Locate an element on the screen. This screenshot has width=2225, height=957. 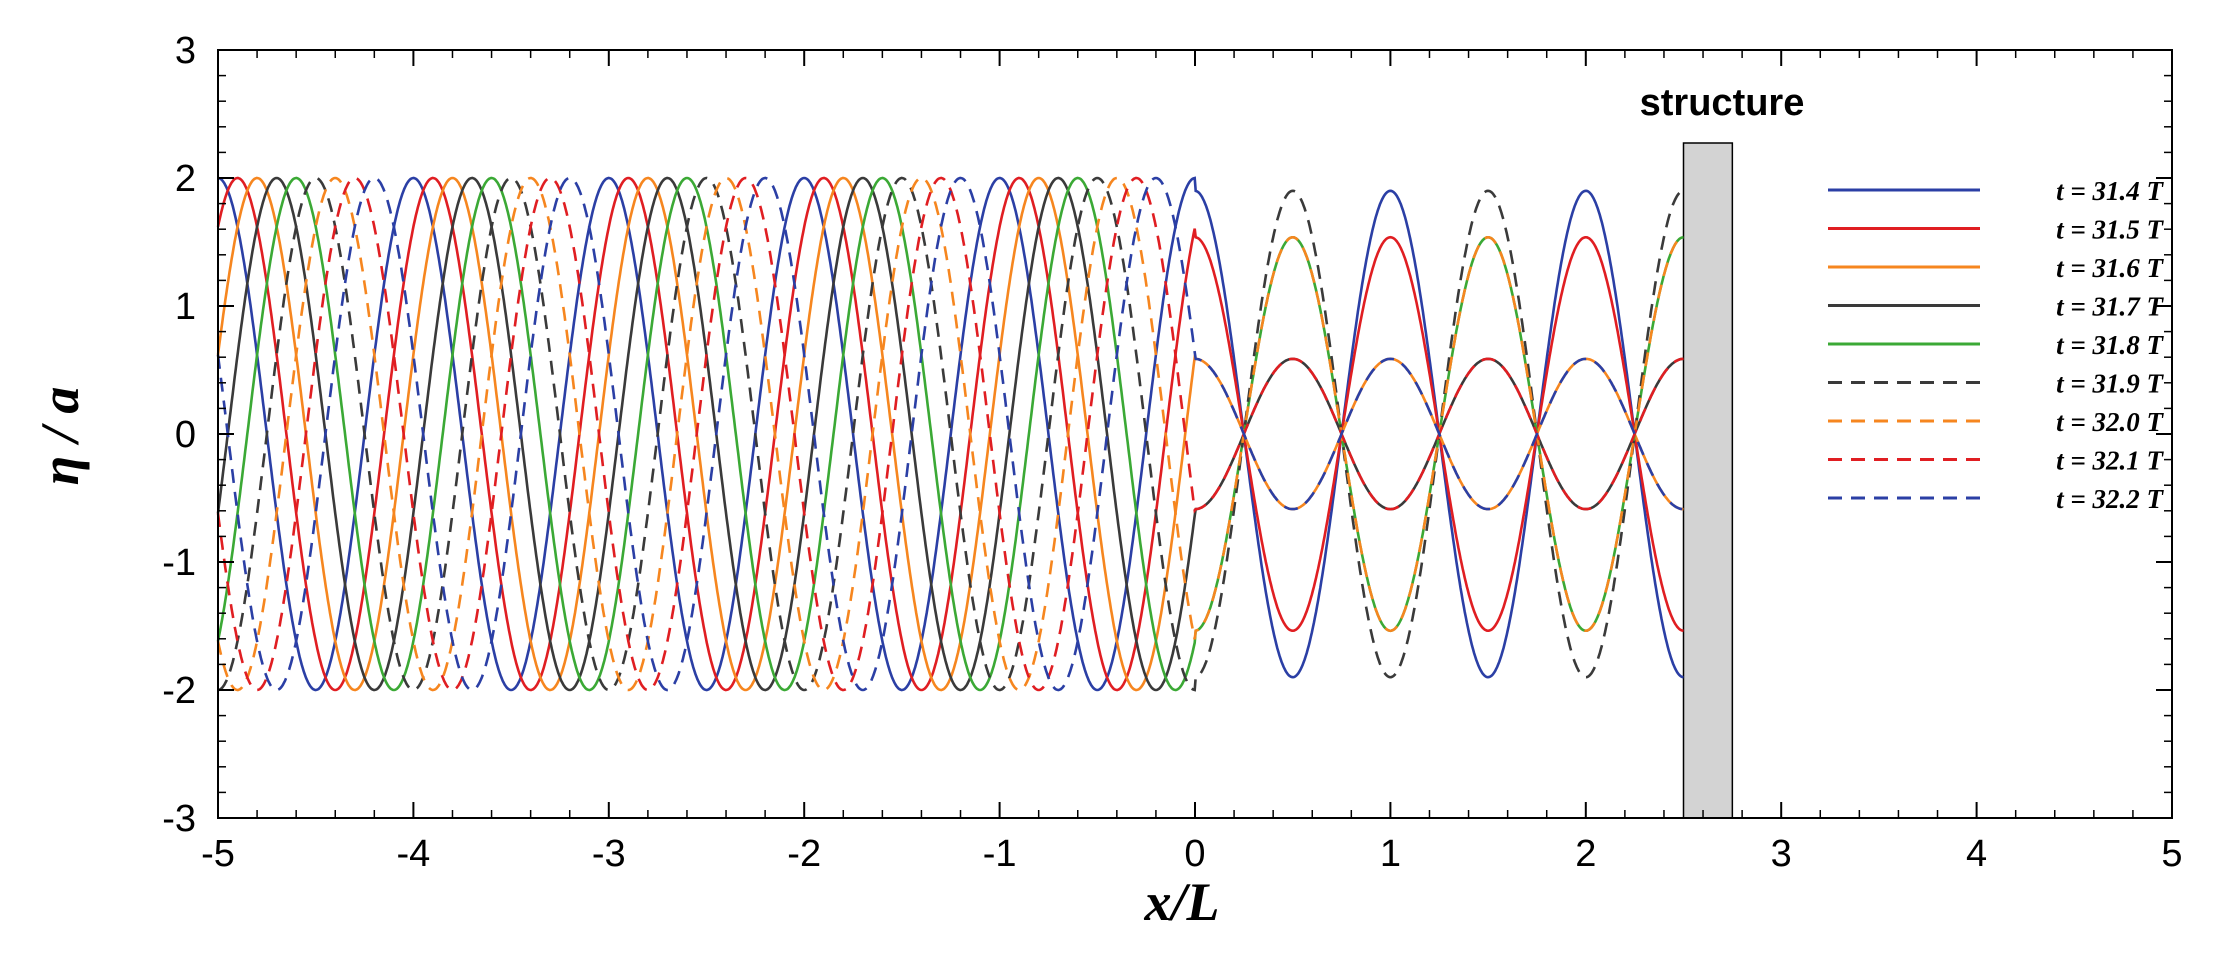
x-tick-label: -4 is located at coordinates (414, 854).